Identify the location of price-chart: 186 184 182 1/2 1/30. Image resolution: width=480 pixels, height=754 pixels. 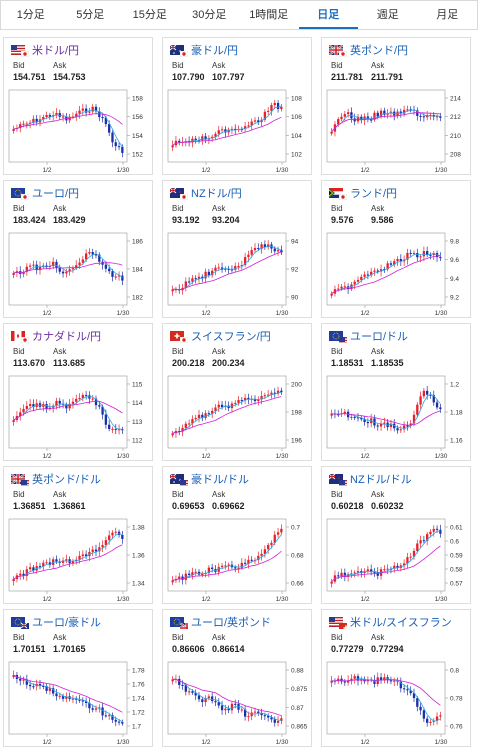
(79, 275).